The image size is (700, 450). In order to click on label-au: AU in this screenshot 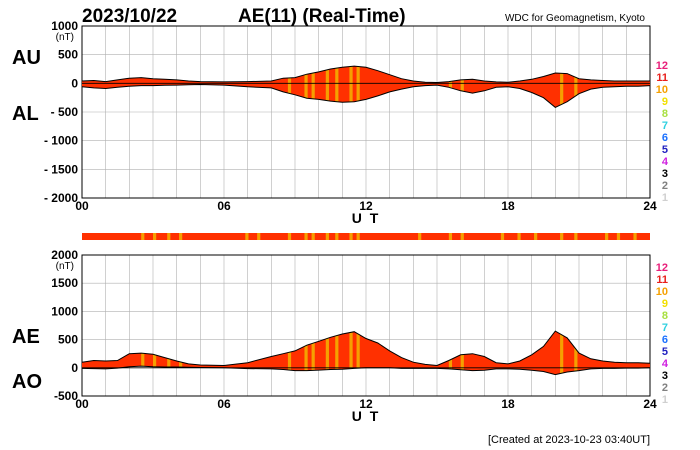, I will do `click(26, 58)`.